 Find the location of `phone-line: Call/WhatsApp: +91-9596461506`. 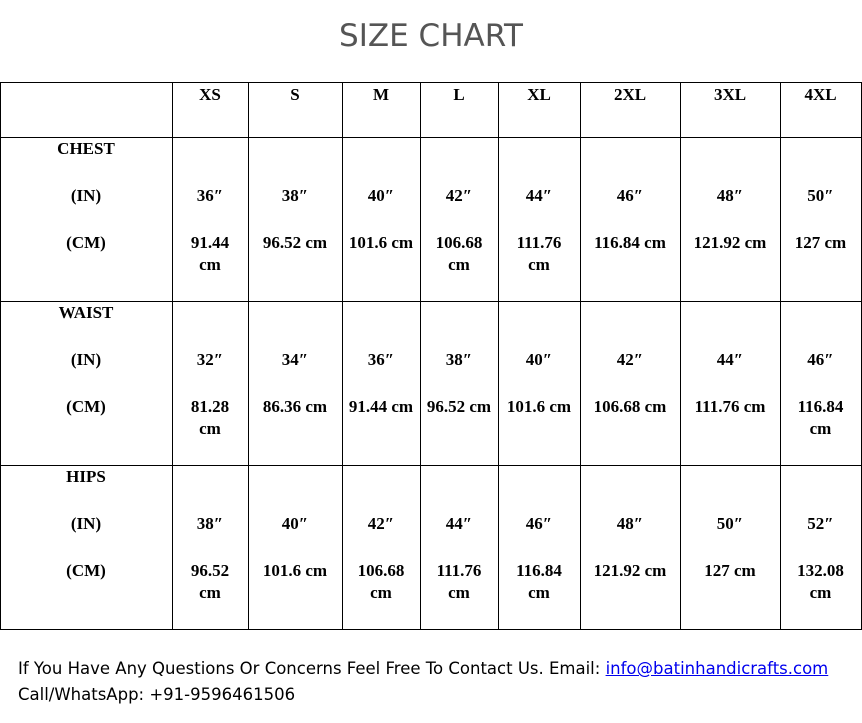

phone-line: Call/WhatsApp: +91-9596461506 is located at coordinates (423, 695).